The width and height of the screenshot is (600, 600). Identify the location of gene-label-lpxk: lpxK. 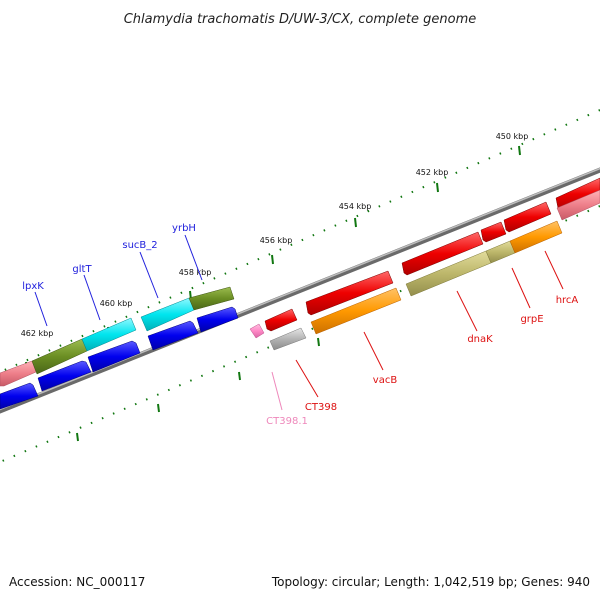
(33, 286).